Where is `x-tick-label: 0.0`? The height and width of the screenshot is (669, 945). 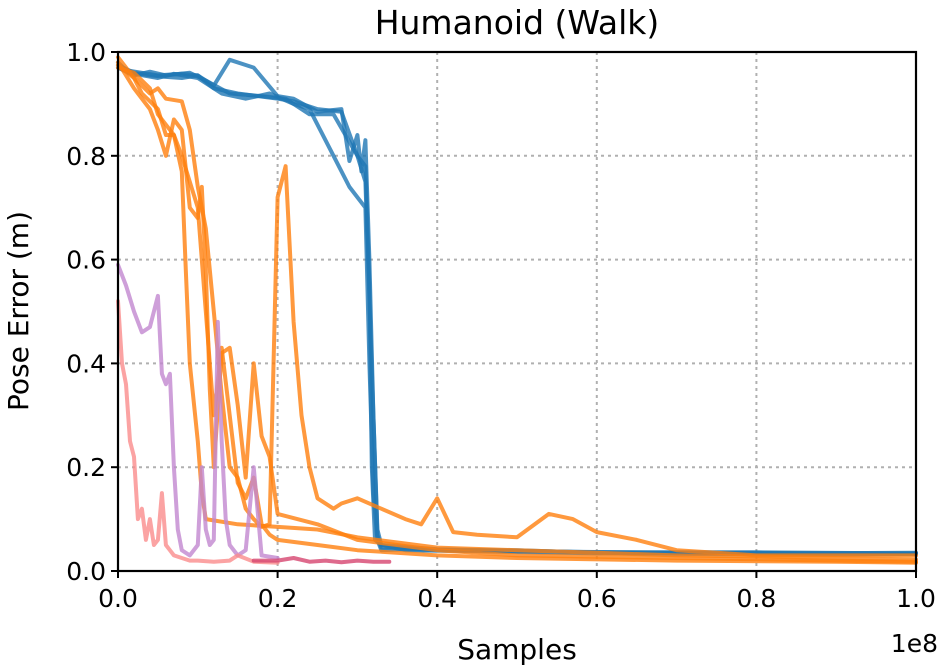
x-tick-label: 0.0 is located at coordinates (118, 598).